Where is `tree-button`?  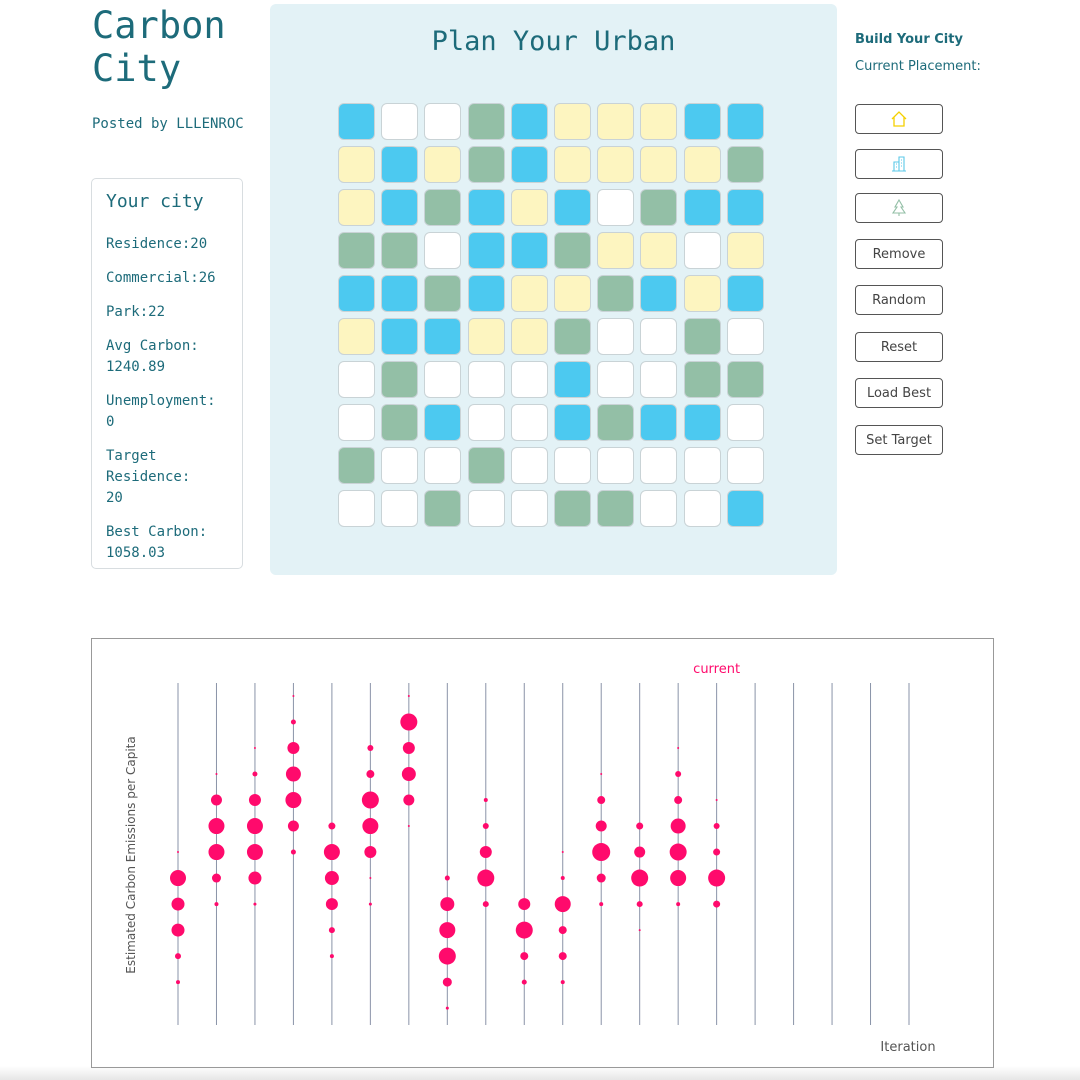 tree-button is located at coordinates (899, 208).